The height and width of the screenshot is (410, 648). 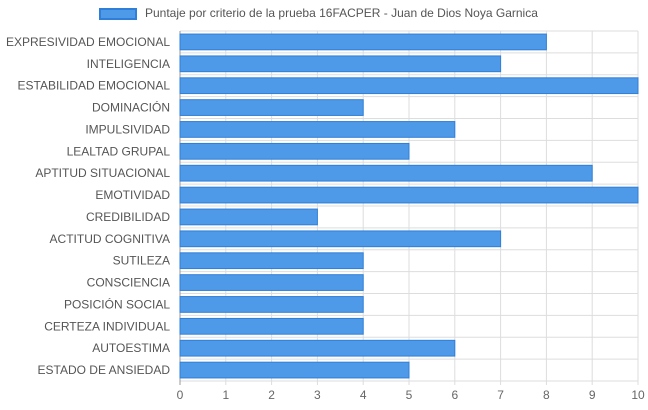 I want to click on x-tick-label: 5, so click(x=409, y=395).